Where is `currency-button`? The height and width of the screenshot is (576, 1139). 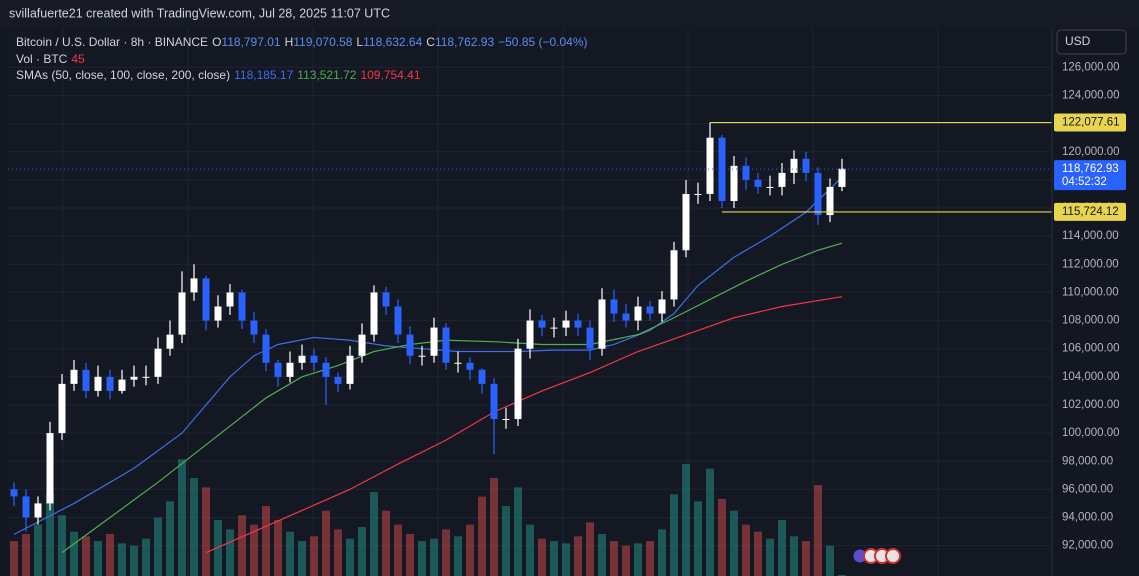 currency-button is located at coordinates (1091, 42).